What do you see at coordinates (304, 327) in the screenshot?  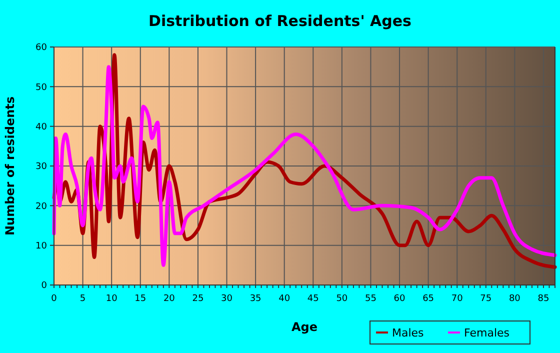 I see `x-axis-title: Age` at bounding box center [304, 327].